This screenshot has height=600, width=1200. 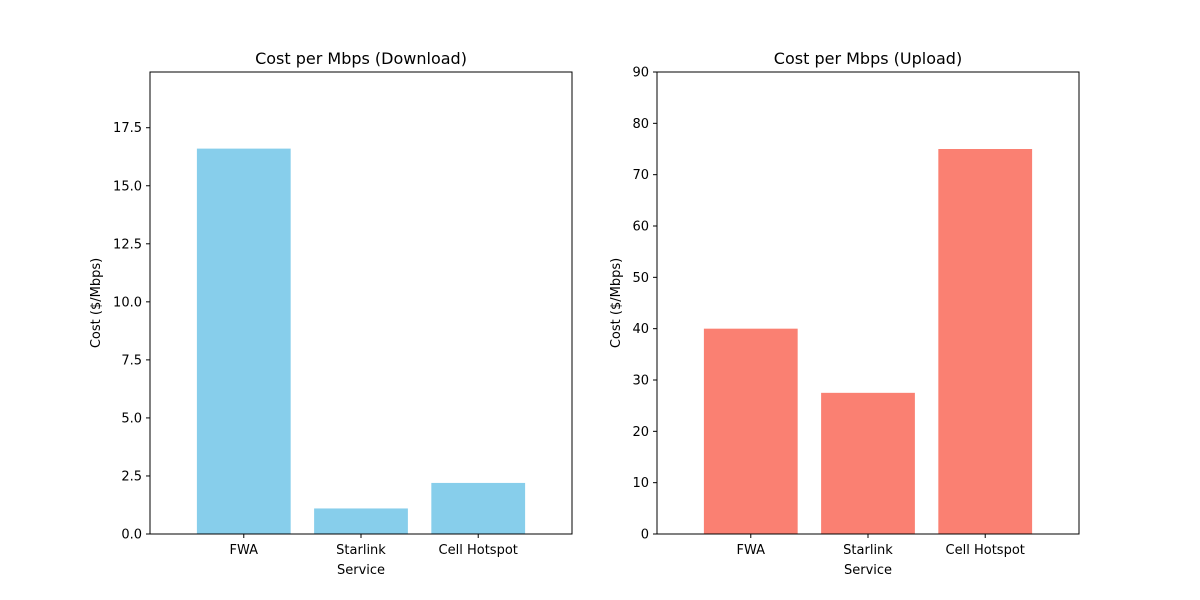 What do you see at coordinates (640, 124) in the screenshot?
I see `y-tick-label: 80` at bounding box center [640, 124].